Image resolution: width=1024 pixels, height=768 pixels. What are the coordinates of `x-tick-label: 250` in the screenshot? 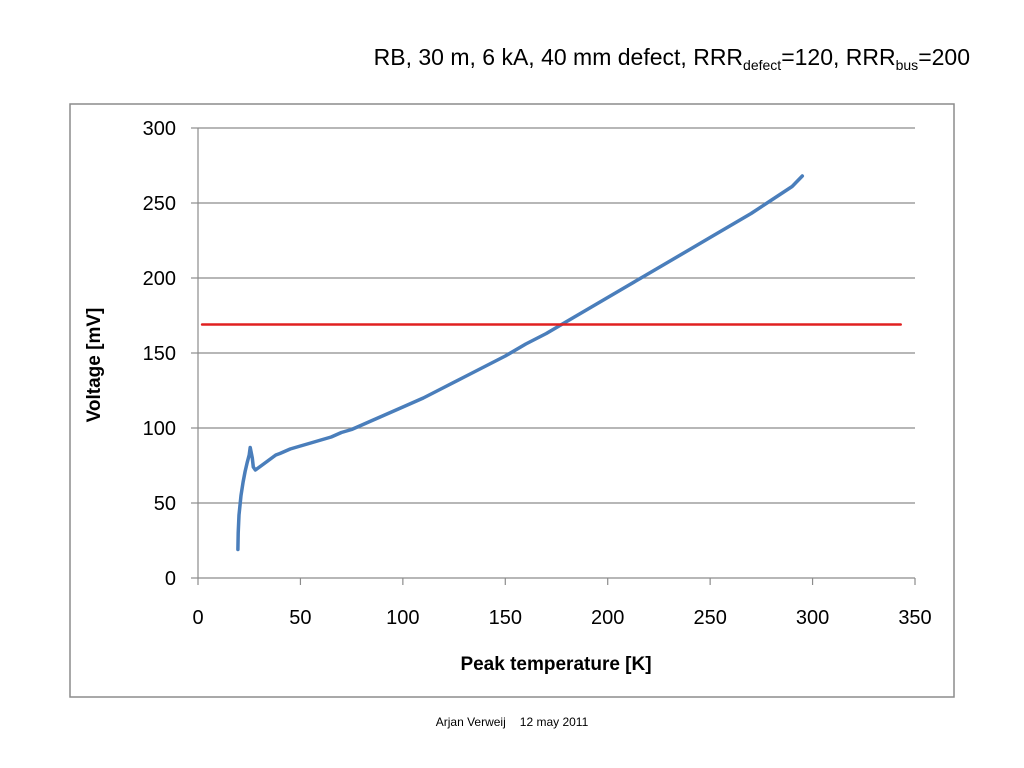 It's located at (709, 618).